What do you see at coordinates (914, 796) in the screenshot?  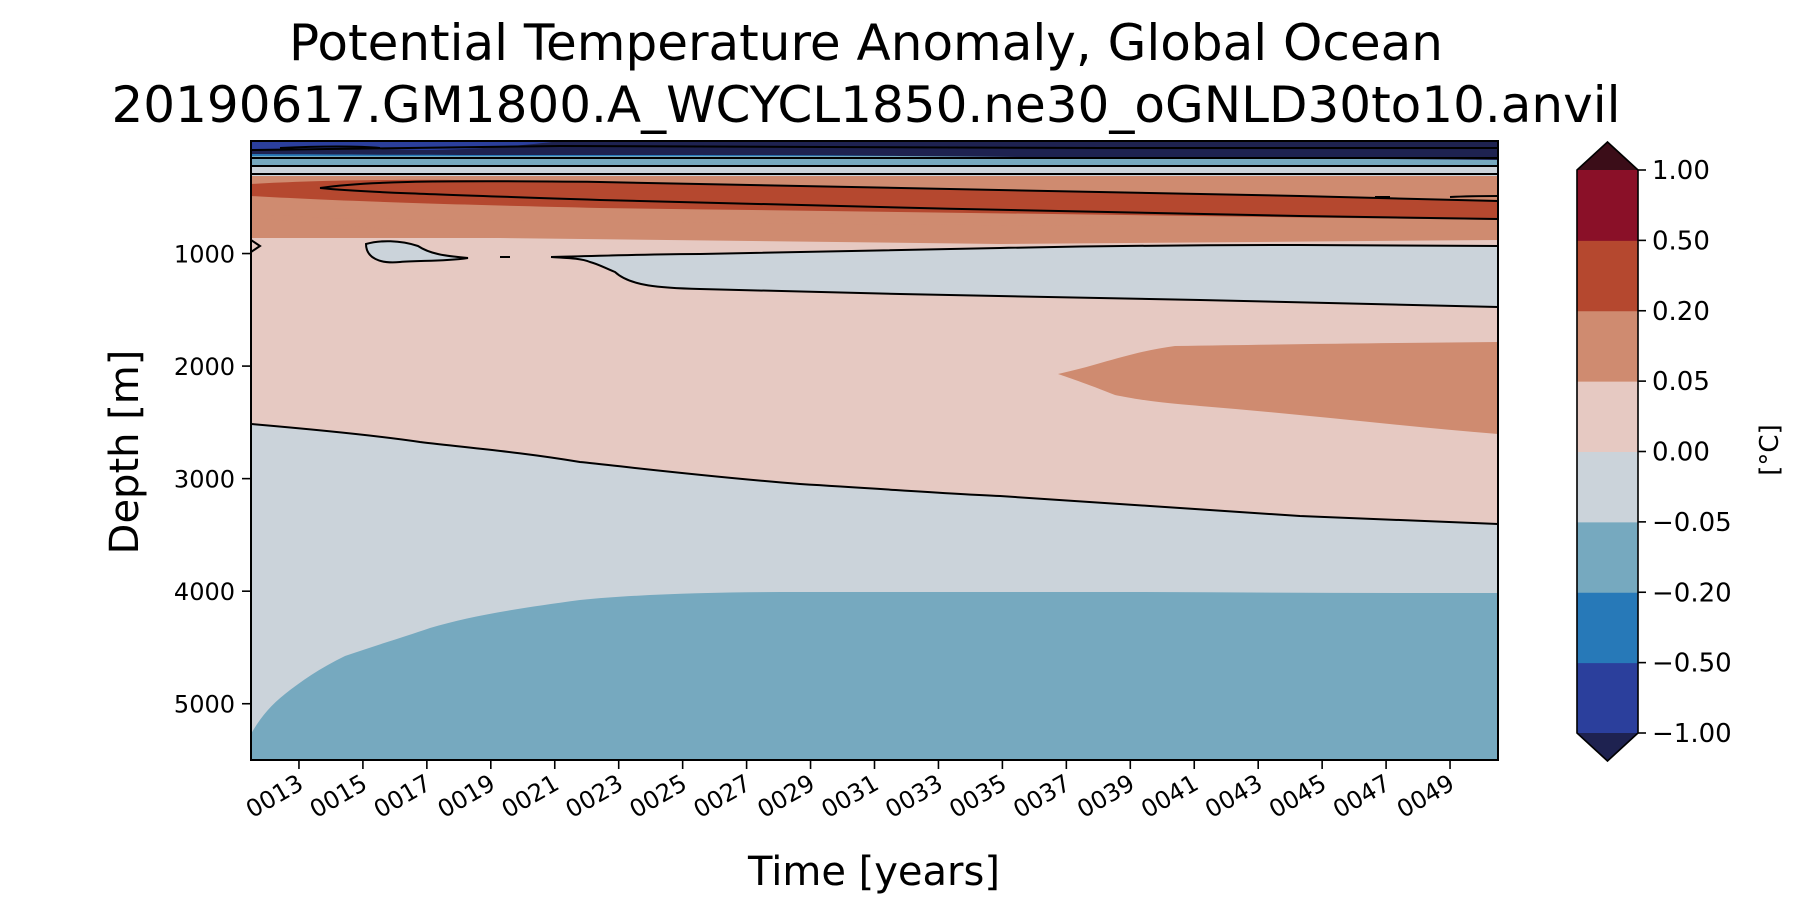 I see `x-tick-label: 0033` at bounding box center [914, 796].